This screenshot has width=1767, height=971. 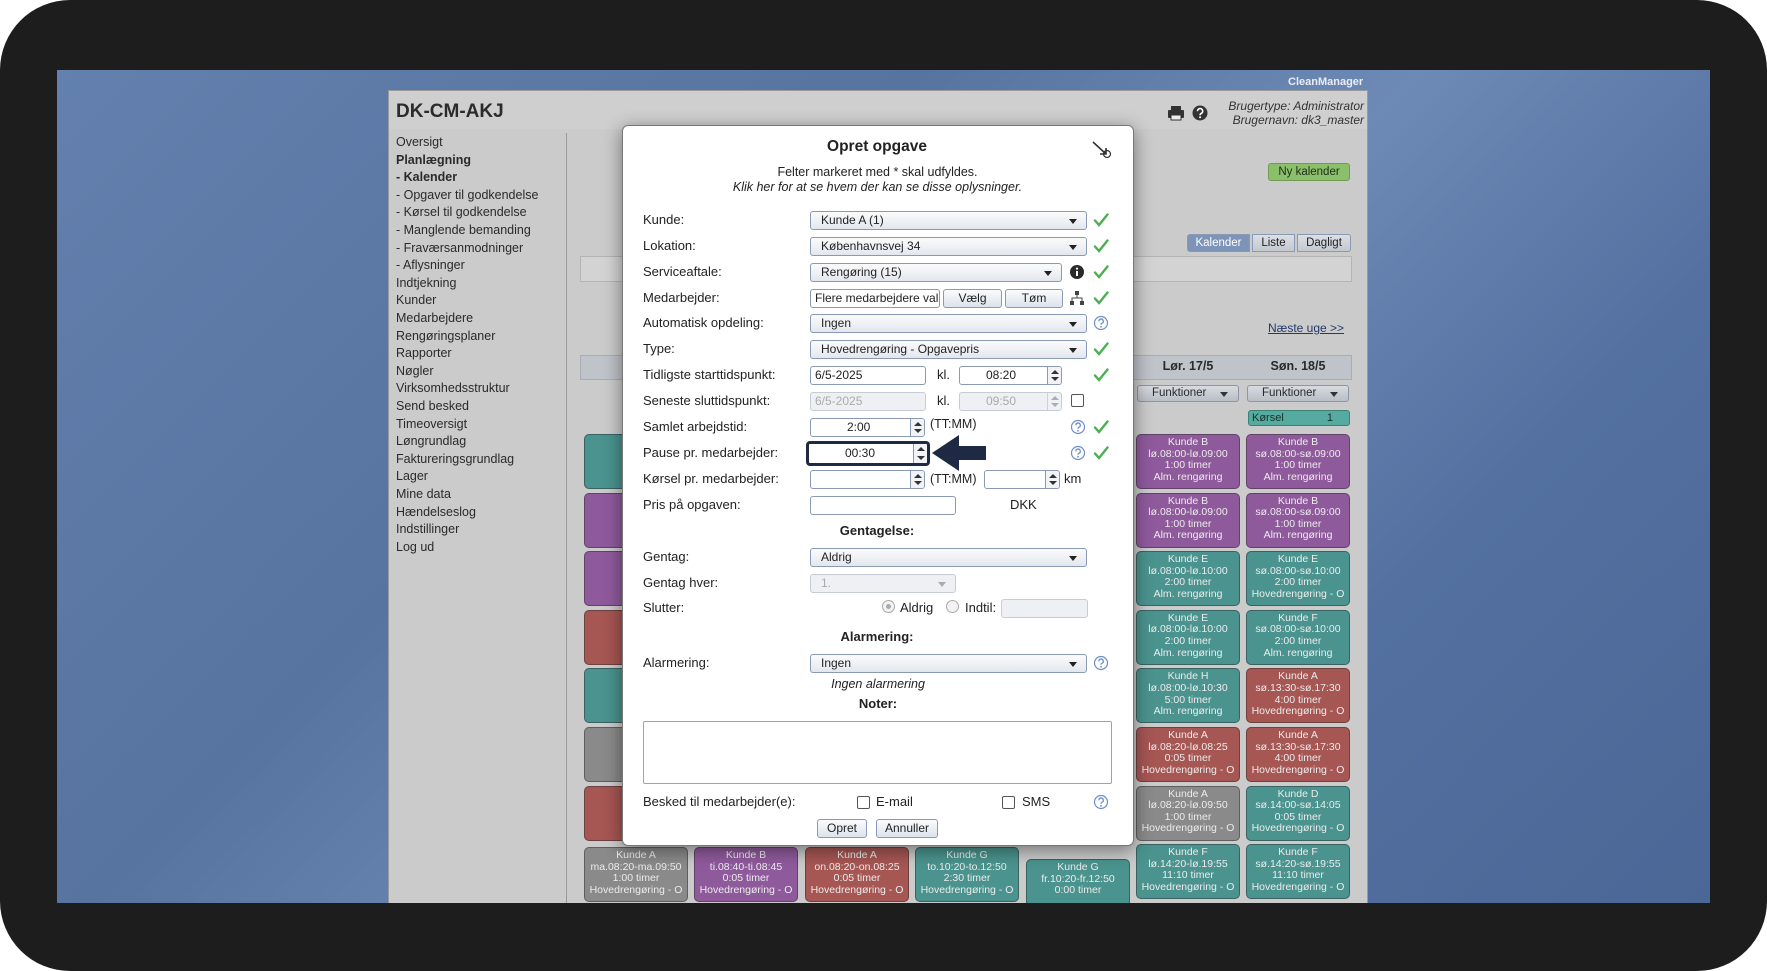 What do you see at coordinates (868, 375) in the screenshot?
I see `start-date-input: 6/5-2025` at bounding box center [868, 375].